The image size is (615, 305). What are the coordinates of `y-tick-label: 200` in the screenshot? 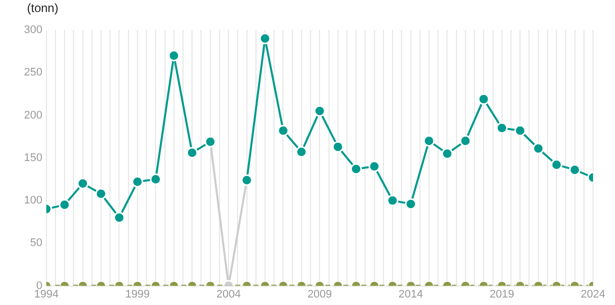 It's located at (33, 115).